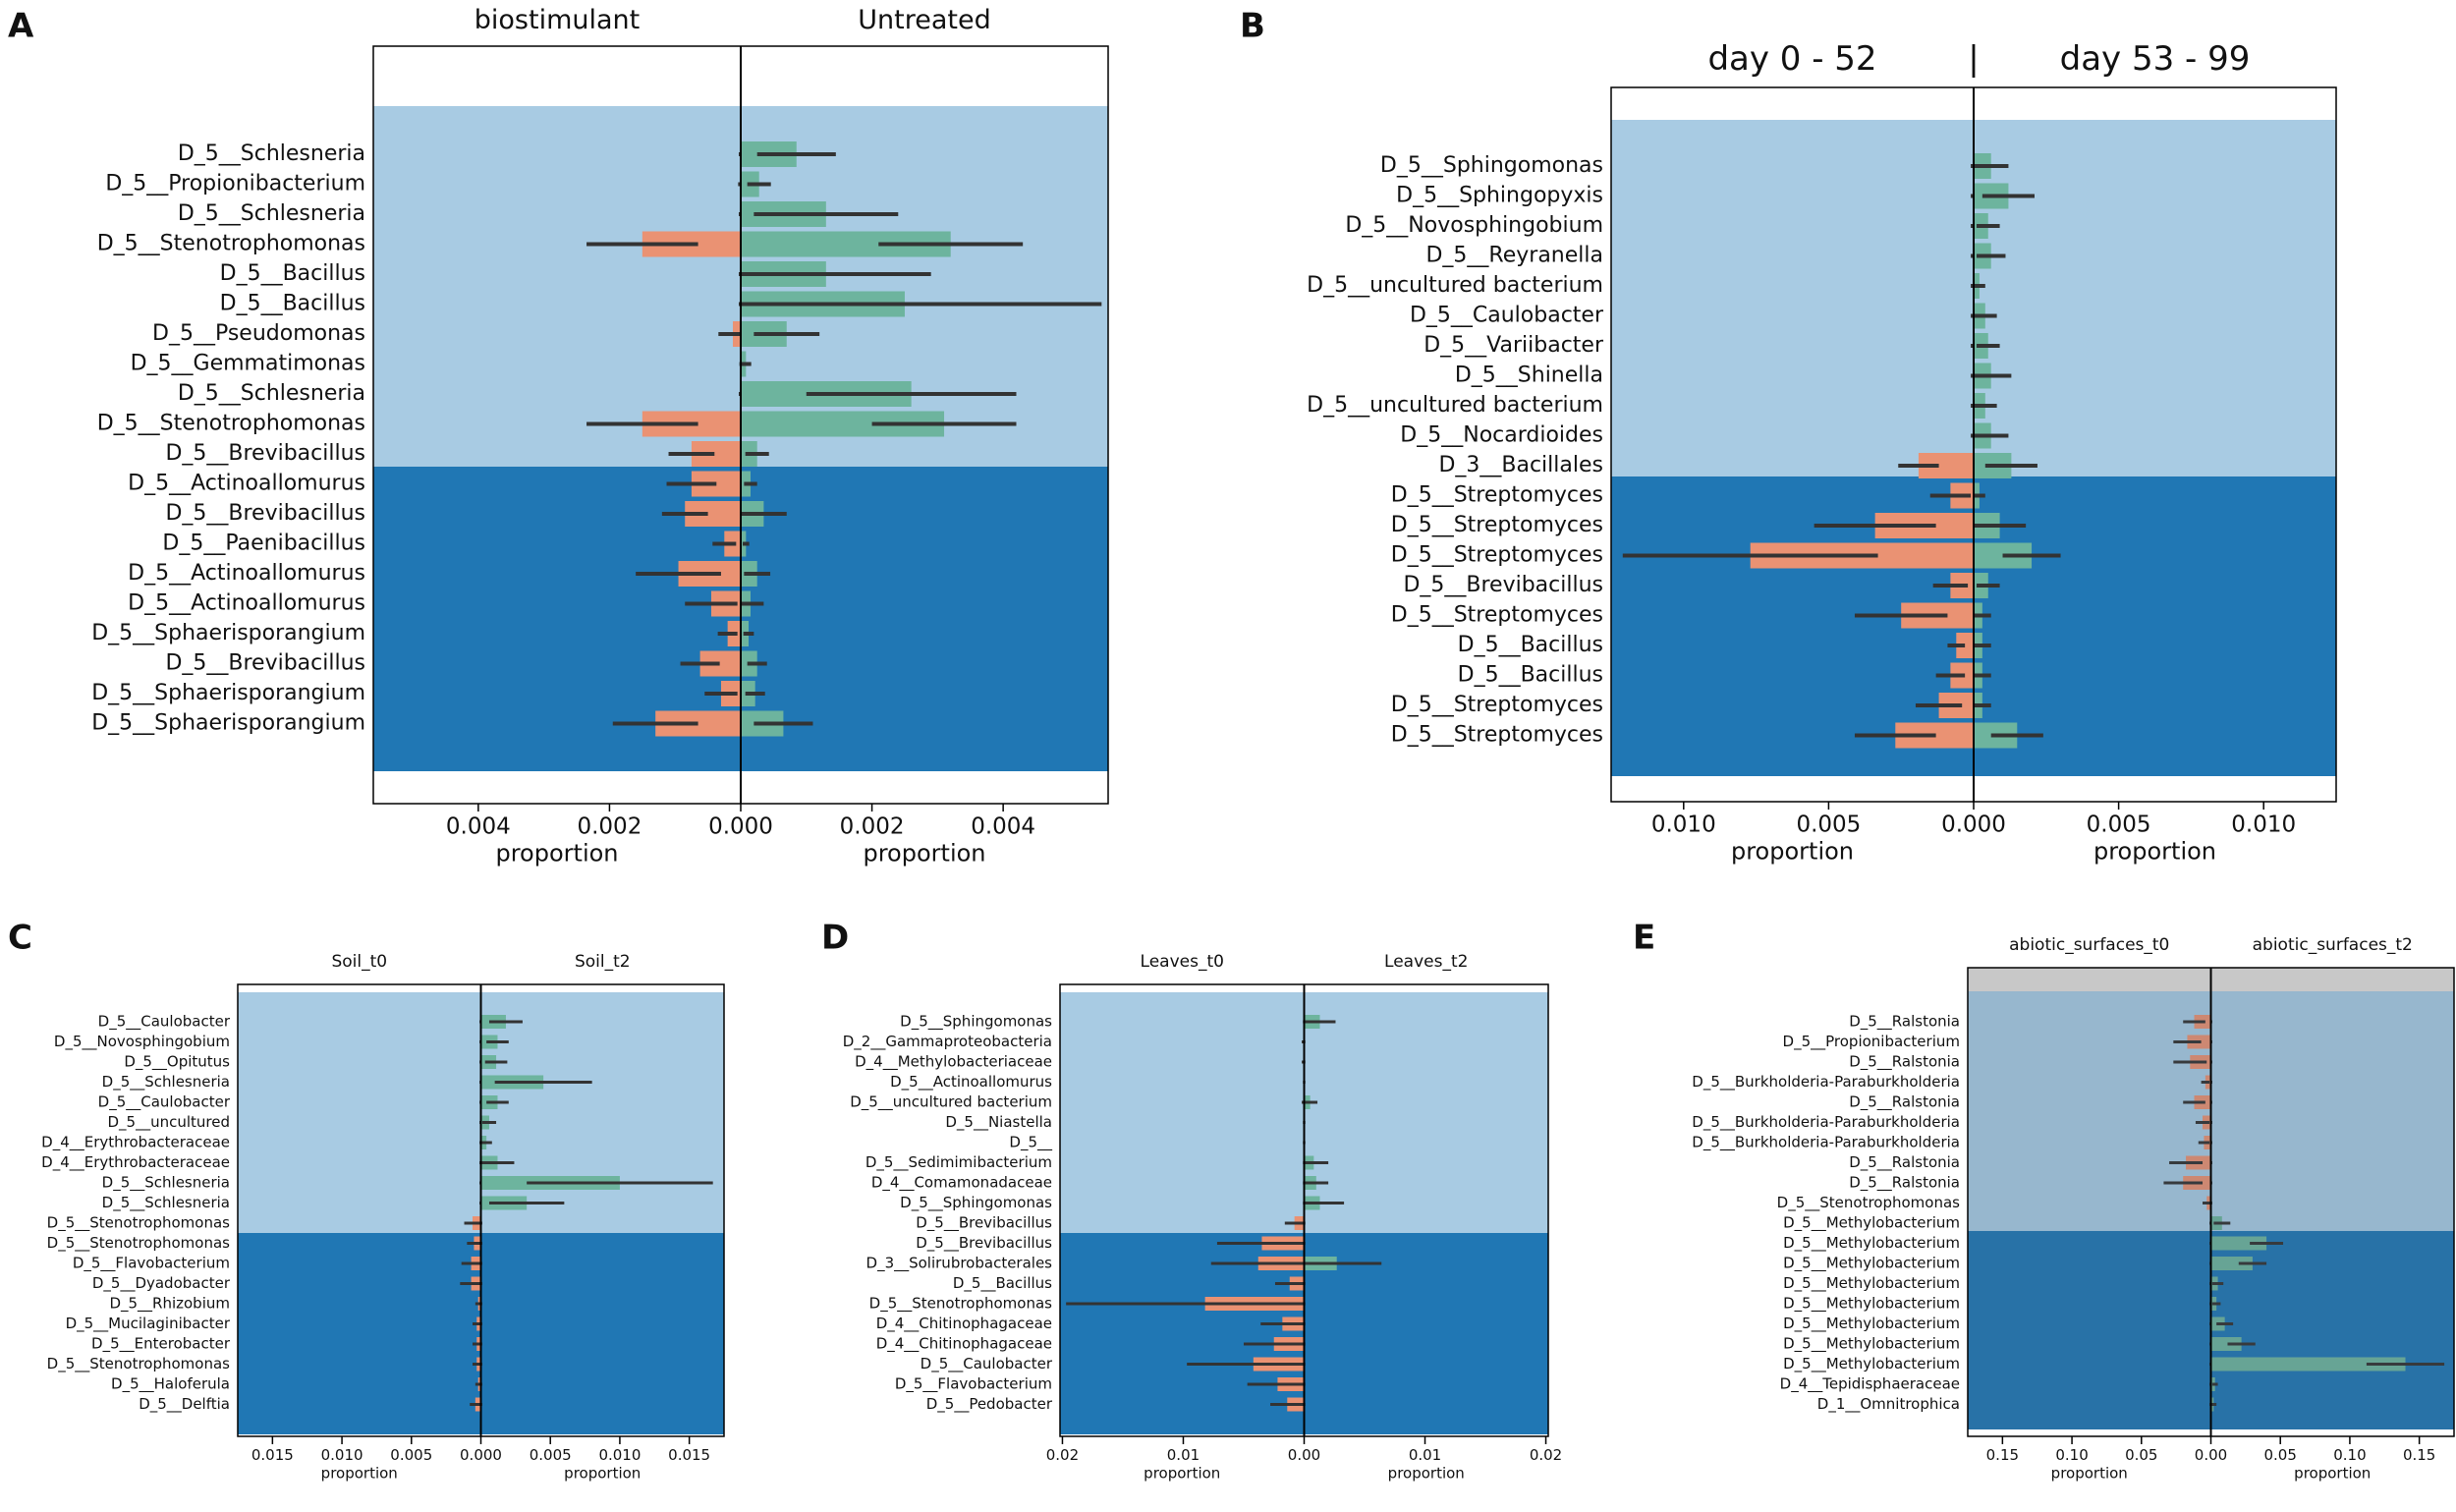  I want to click on right-title: day 53 - 99, so click(2156, 59).